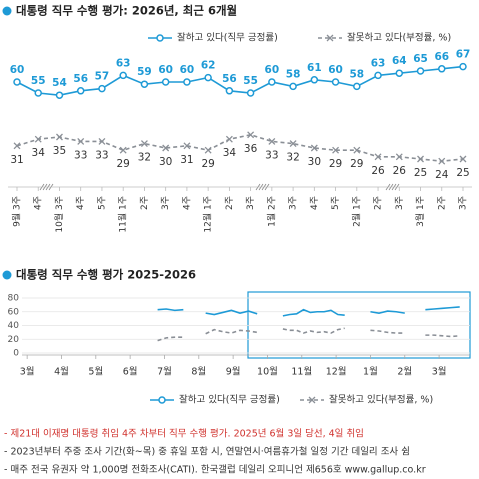 The width and height of the screenshot is (479, 479). Describe the element at coordinates (399, 38) in the screenshot. I see `legend-label: 잘못하고 있다(부정률, %)` at that location.